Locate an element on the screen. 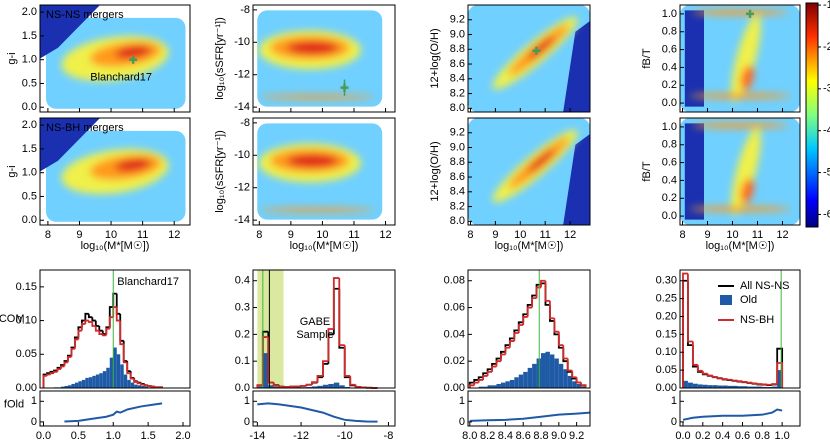 Image resolution: width=830 pixels, height=444 pixels. annotation: GABE is located at coordinates (315, 322).